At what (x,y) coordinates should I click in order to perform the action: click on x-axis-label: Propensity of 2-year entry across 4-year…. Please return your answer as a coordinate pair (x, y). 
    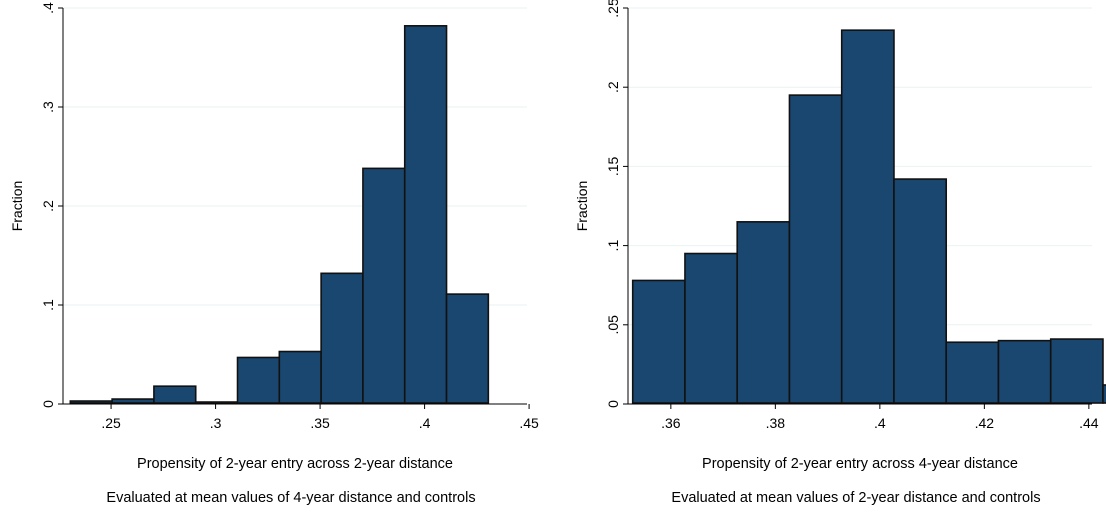
    Looking at the image, I should click on (860, 464).